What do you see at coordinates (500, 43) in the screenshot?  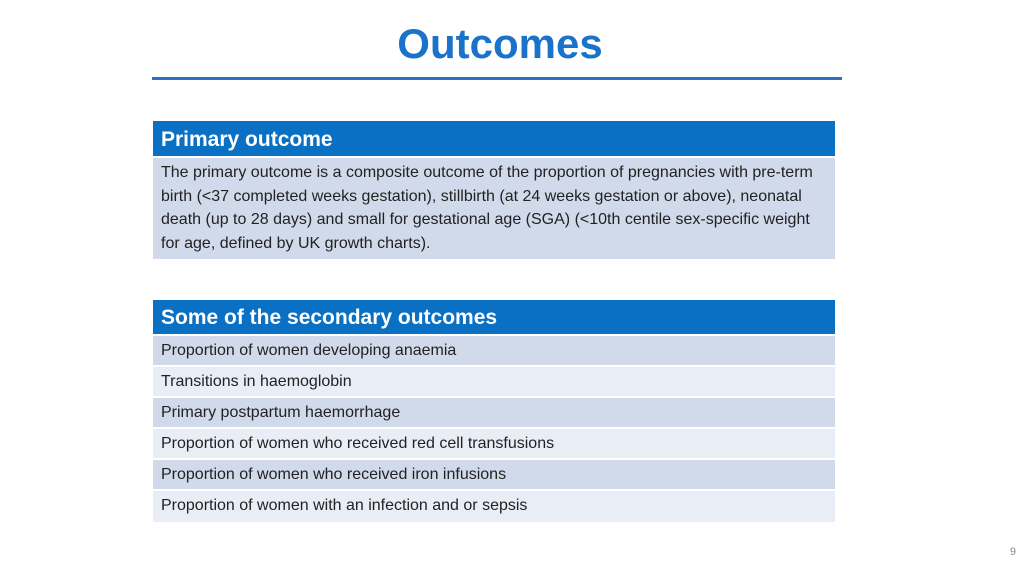 I see `slide-title: Outcomes` at bounding box center [500, 43].